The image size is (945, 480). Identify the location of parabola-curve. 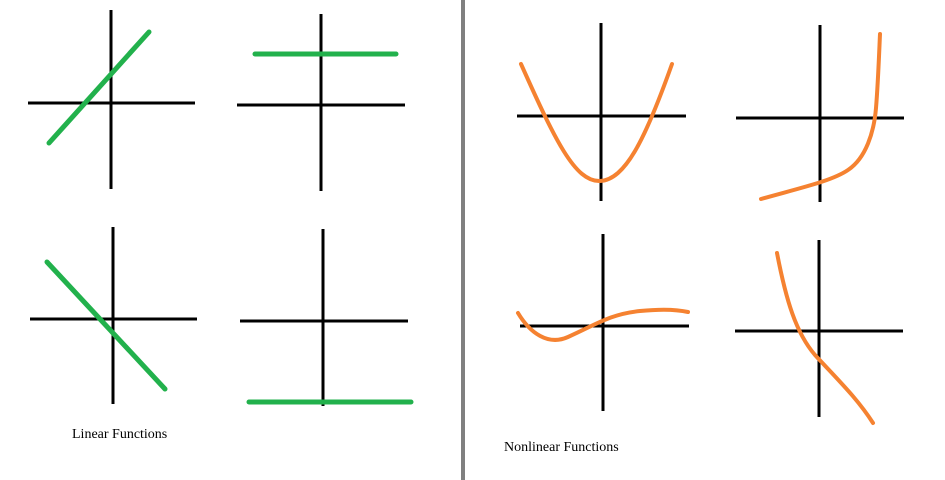
(596, 123).